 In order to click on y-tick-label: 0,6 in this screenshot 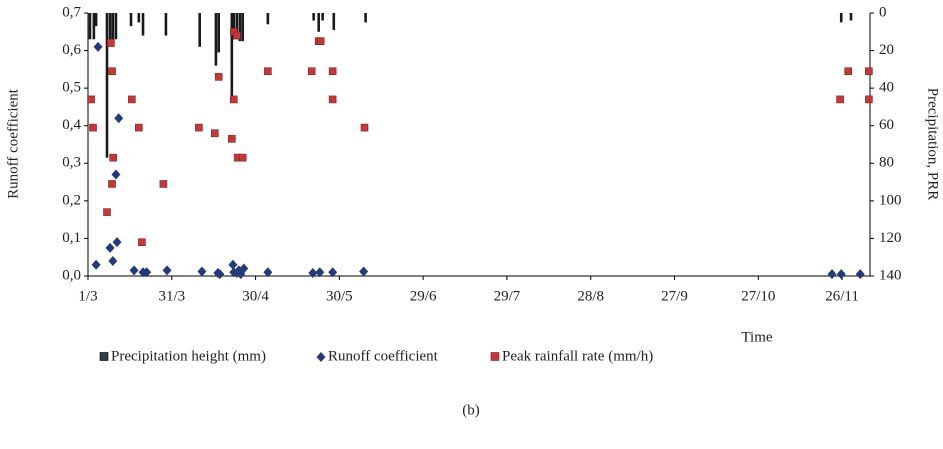, I will do `click(71, 50)`.